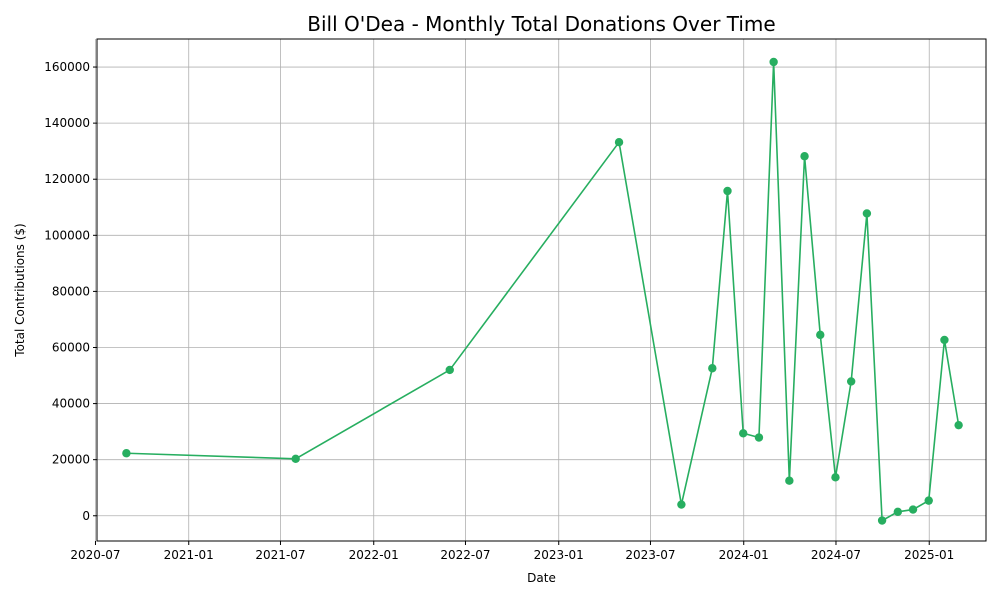 The image size is (1000, 600). What do you see at coordinates (541, 578) in the screenshot?
I see `x-axis-label: Date` at bounding box center [541, 578].